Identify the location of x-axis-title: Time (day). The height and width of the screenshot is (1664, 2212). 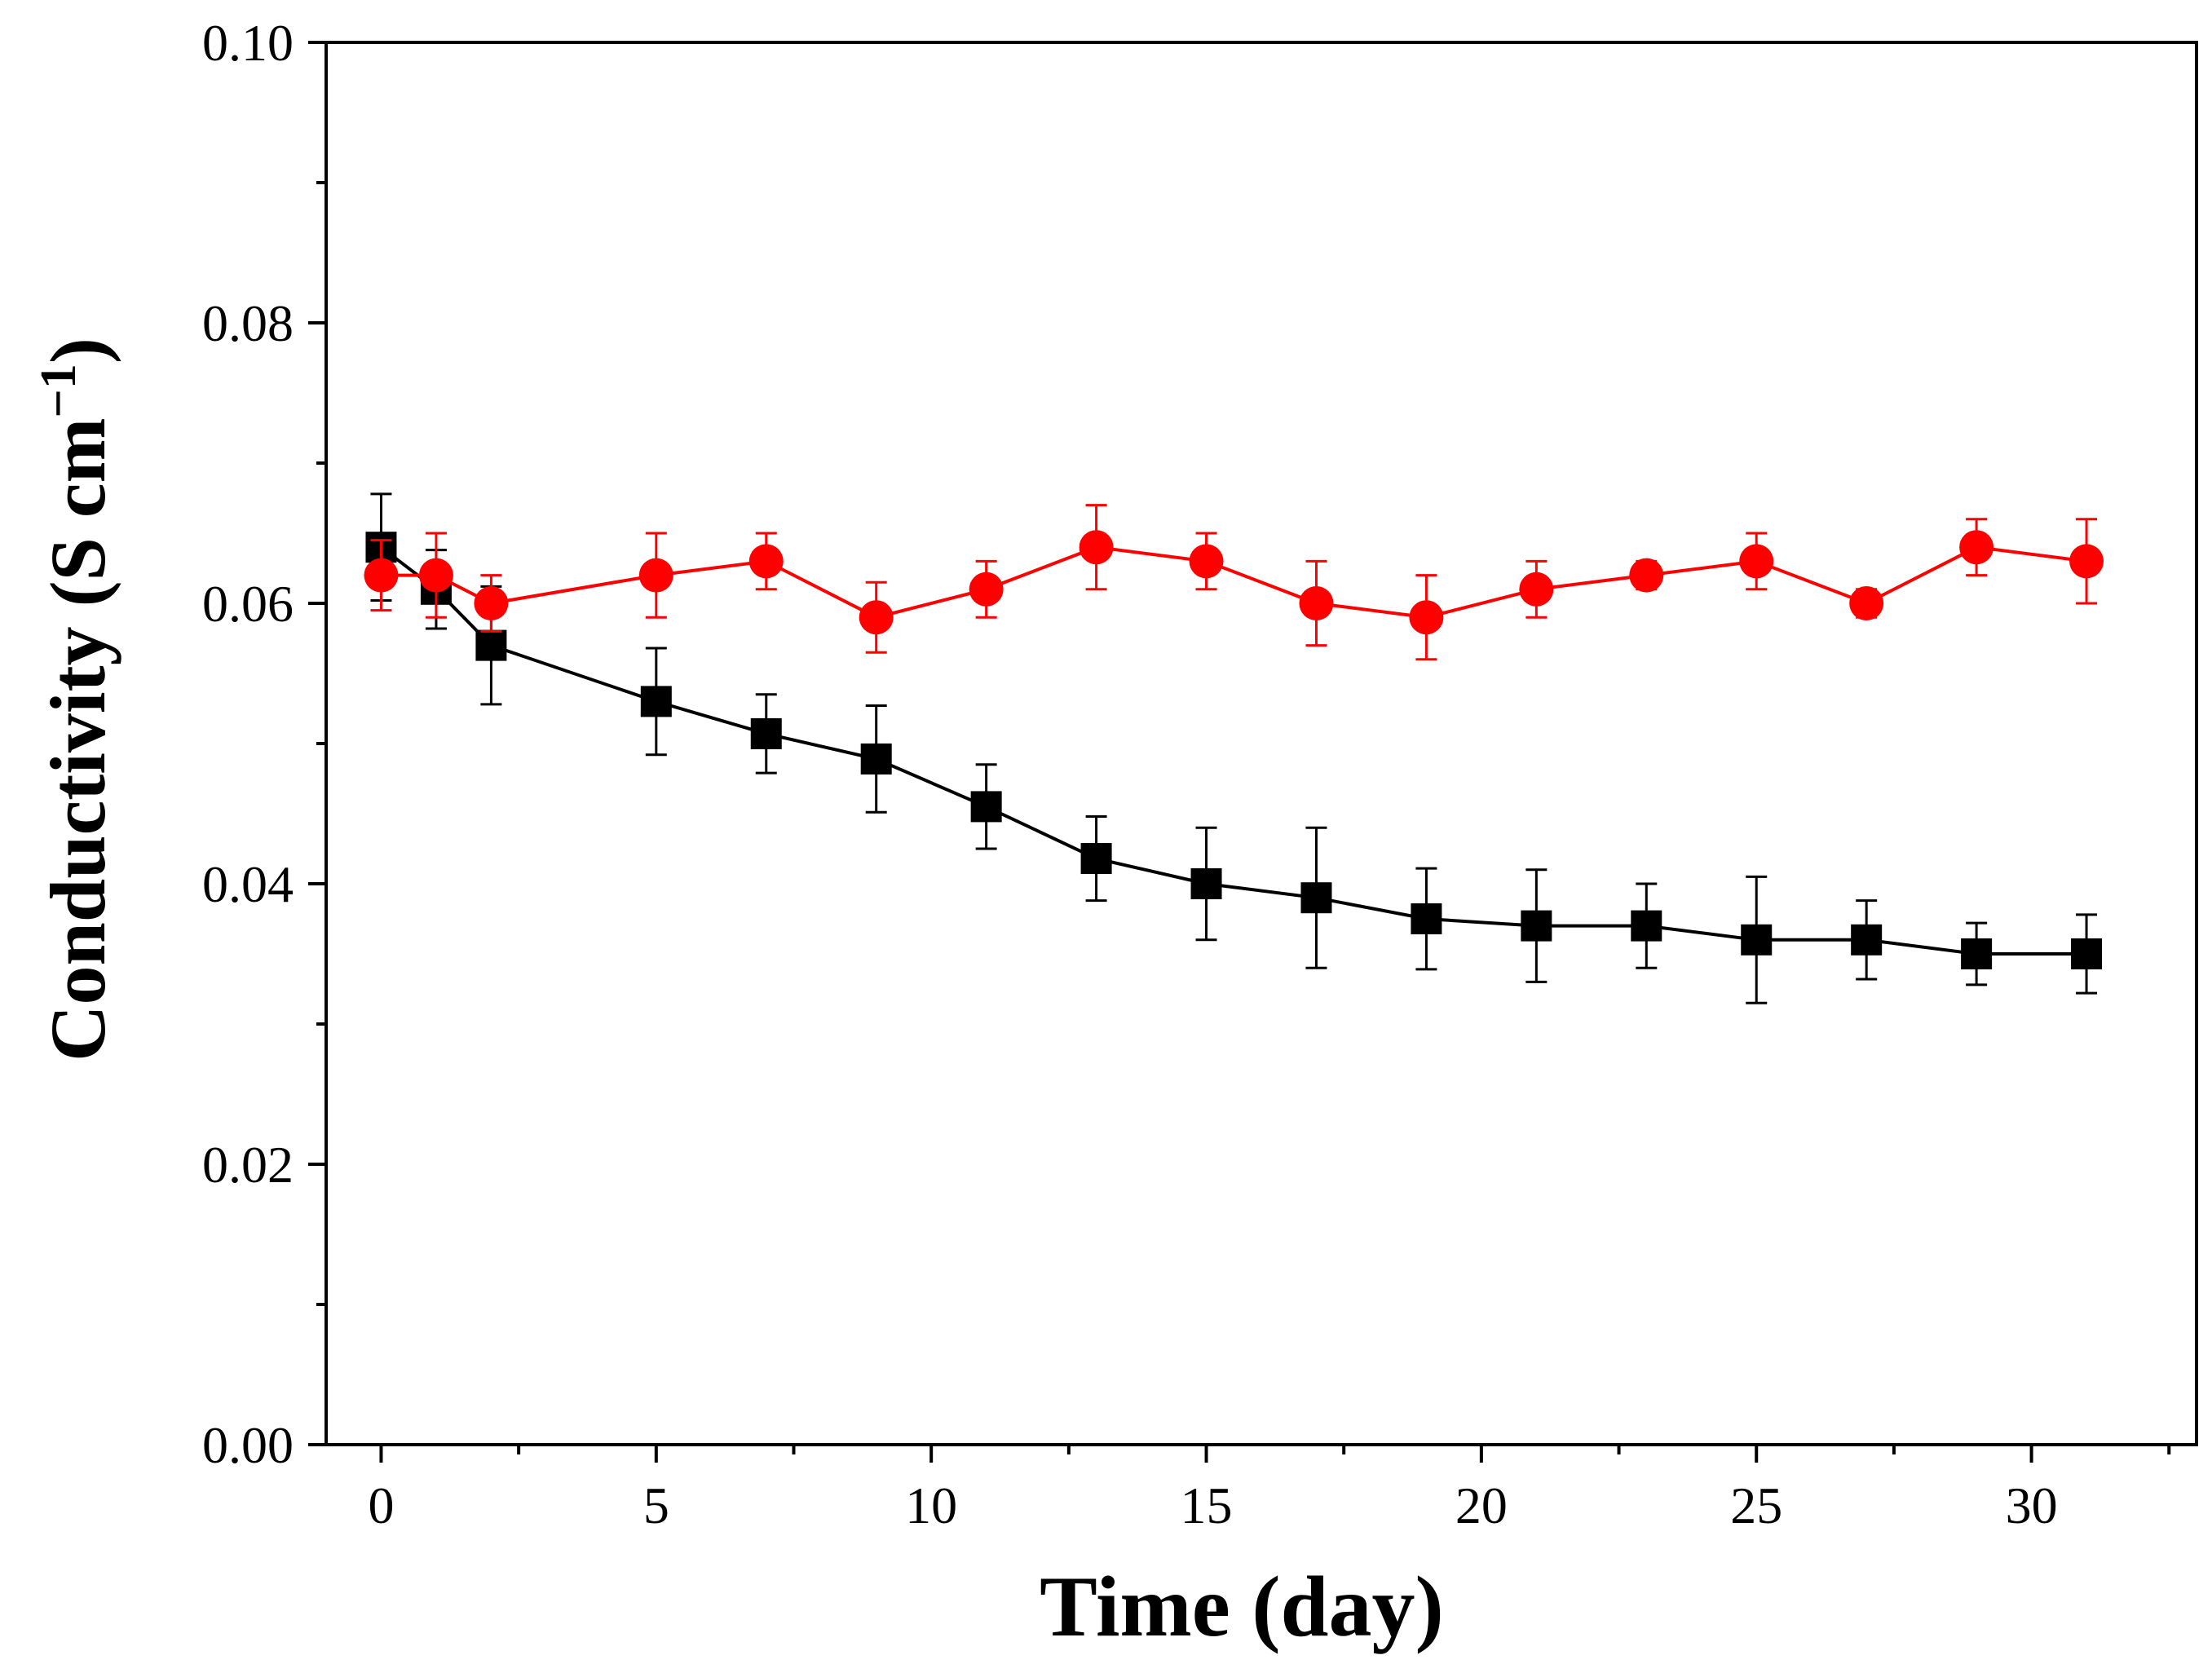
(1242, 1606).